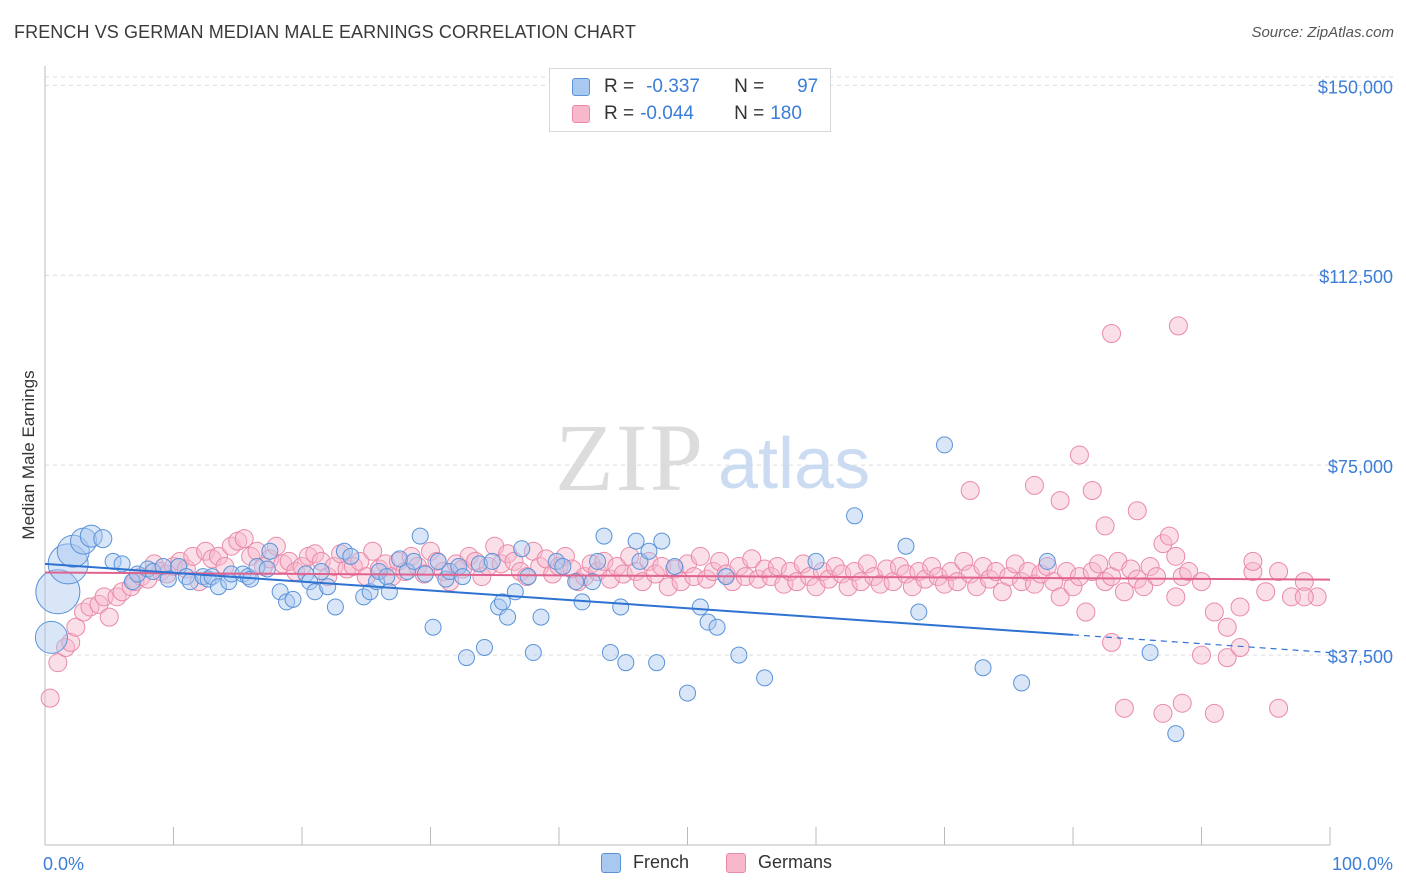 This screenshot has height=892, width=1406. Describe the element at coordinates (559, 599) in the screenshot. I see `french-trend-line` at that location.